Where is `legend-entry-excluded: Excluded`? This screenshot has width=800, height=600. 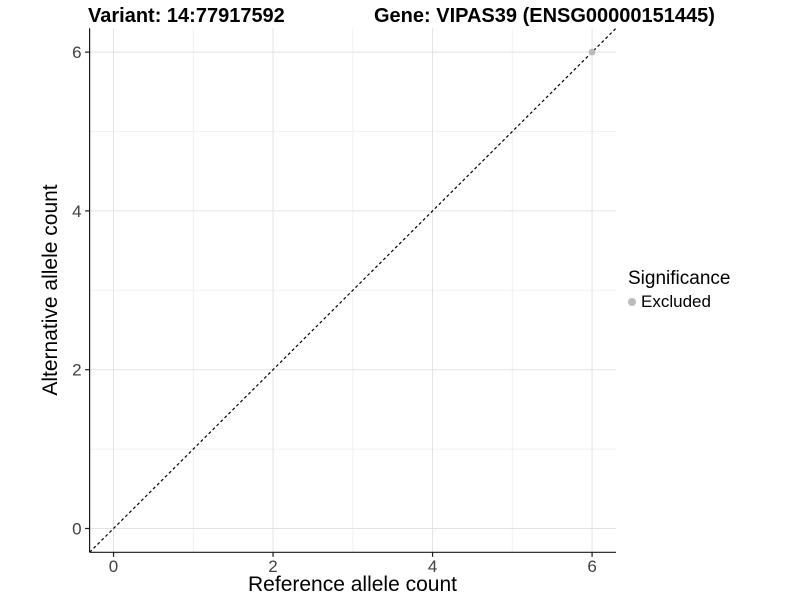 legend-entry-excluded: Excluded is located at coordinates (679, 302).